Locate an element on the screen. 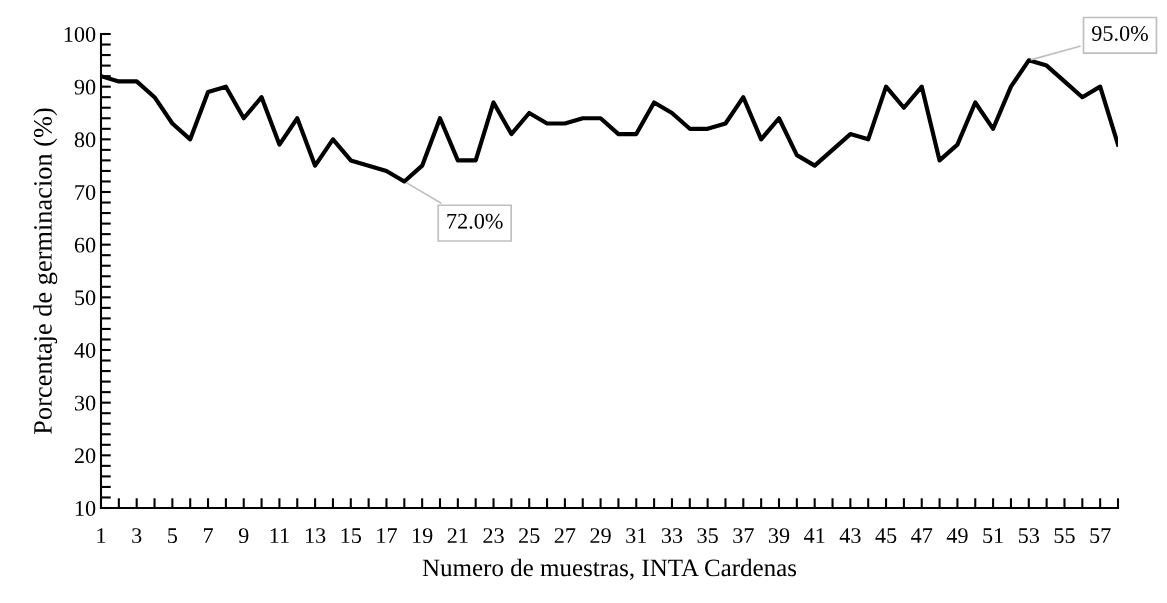 The width and height of the screenshot is (1167, 603). x-tick-label: 13 is located at coordinates (315, 536).